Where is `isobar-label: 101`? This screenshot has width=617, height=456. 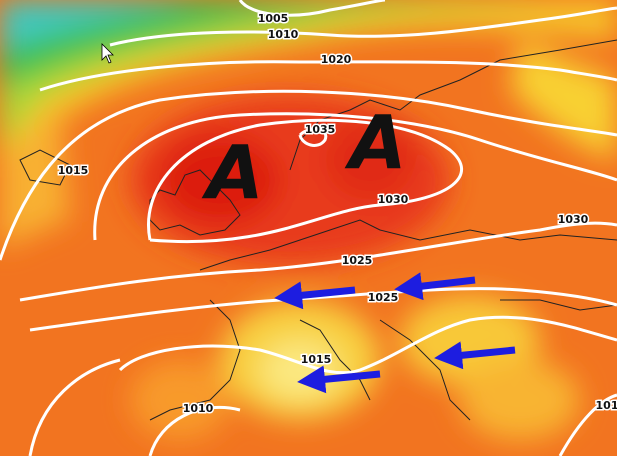
isobar-label: 101 is located at coordinates (606, 405).